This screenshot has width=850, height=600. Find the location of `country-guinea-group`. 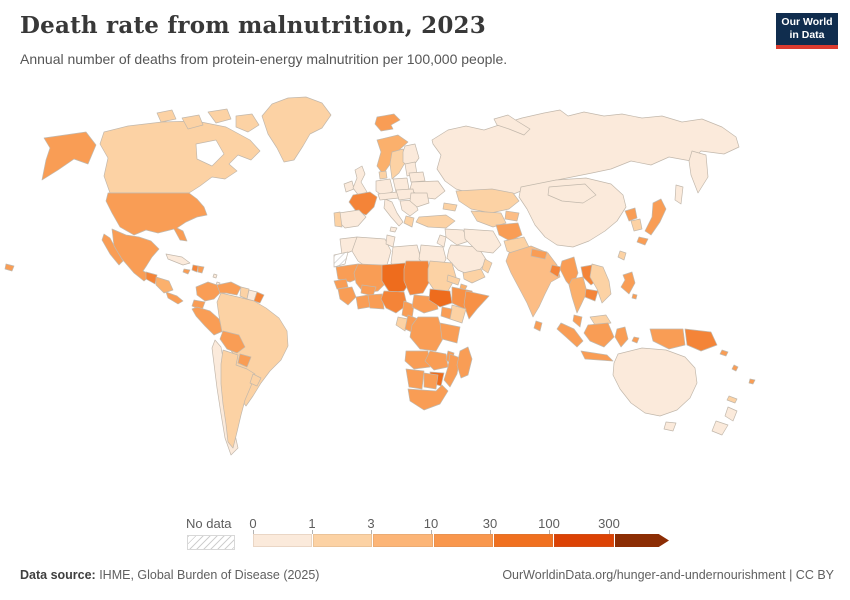

country-guinea-group is located at coordinates (347, 296).